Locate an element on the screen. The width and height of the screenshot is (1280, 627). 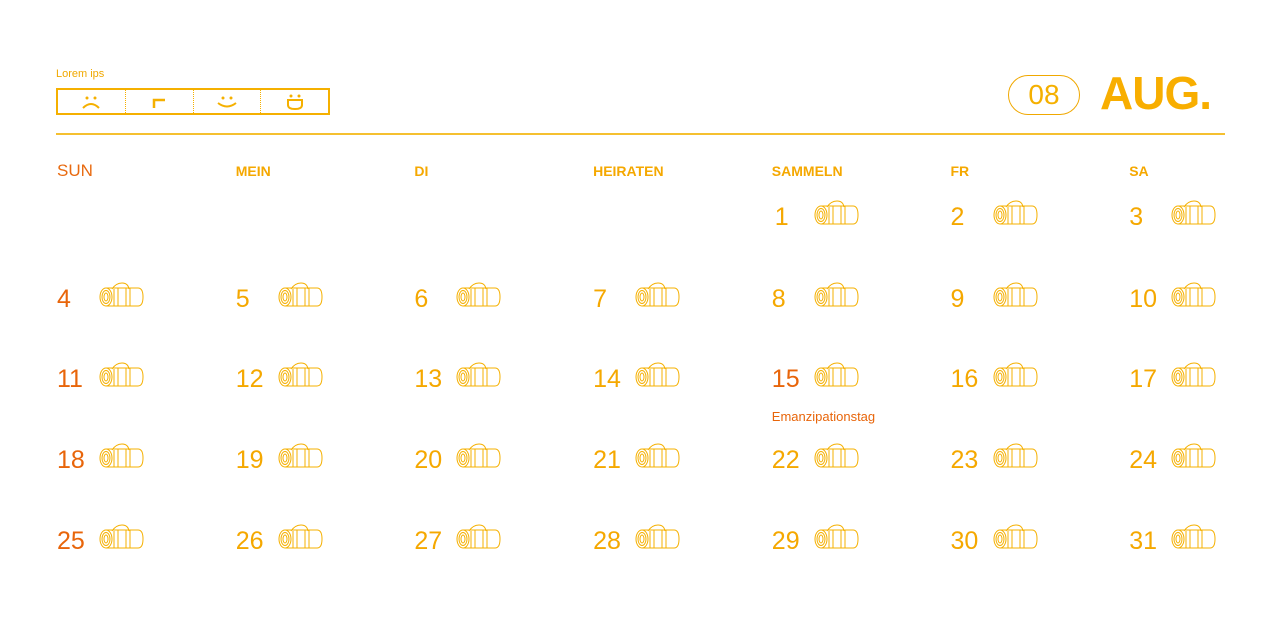
weekday-header: FR is located at coordinates (960, 171).